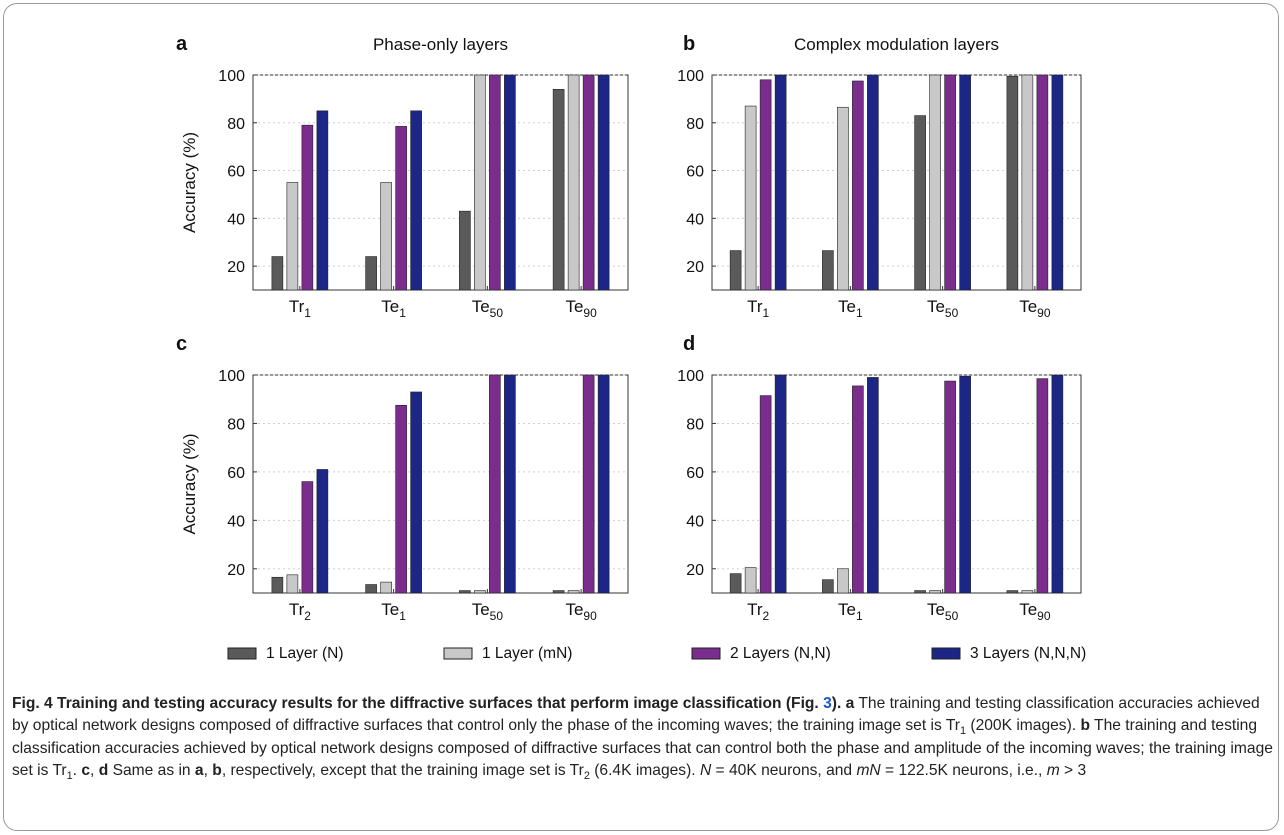 Image resolution: width=1284 pixels, height=835 pixels. What do you see at coordinates (850, 703) in the screenshot?
I see `caption-label-a: a` at bounding box center [850, 703].